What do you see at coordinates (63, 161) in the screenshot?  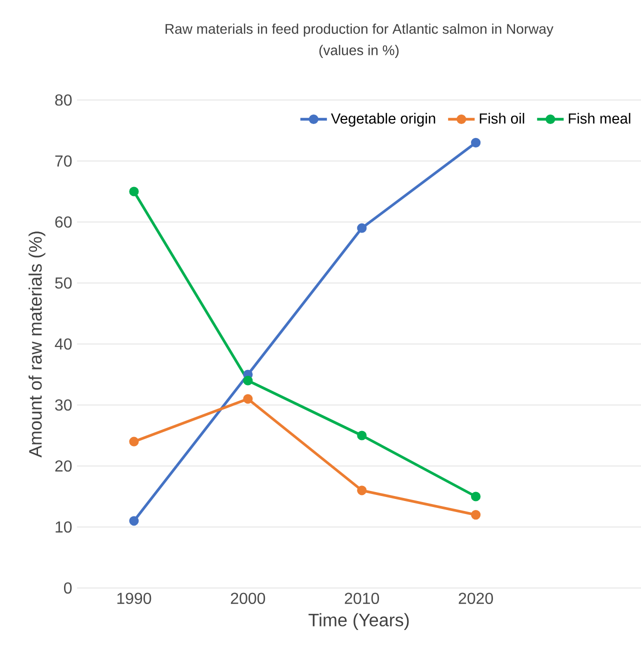 I see `y-tick-label: 70` at bounding box center [63, 161].